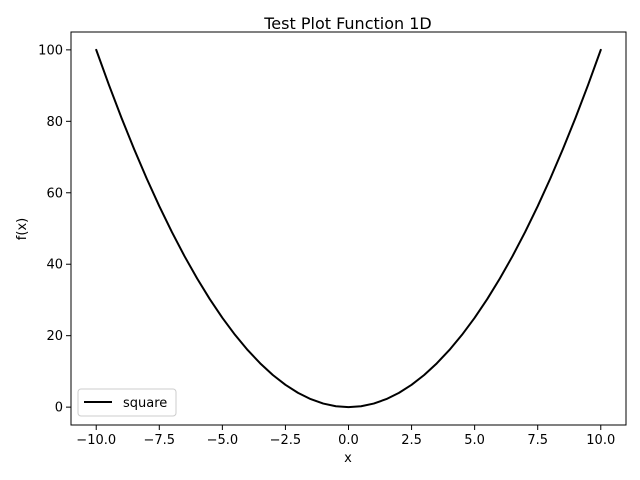  I want to click on x-tick-label: 2.5, so click(411, 440).